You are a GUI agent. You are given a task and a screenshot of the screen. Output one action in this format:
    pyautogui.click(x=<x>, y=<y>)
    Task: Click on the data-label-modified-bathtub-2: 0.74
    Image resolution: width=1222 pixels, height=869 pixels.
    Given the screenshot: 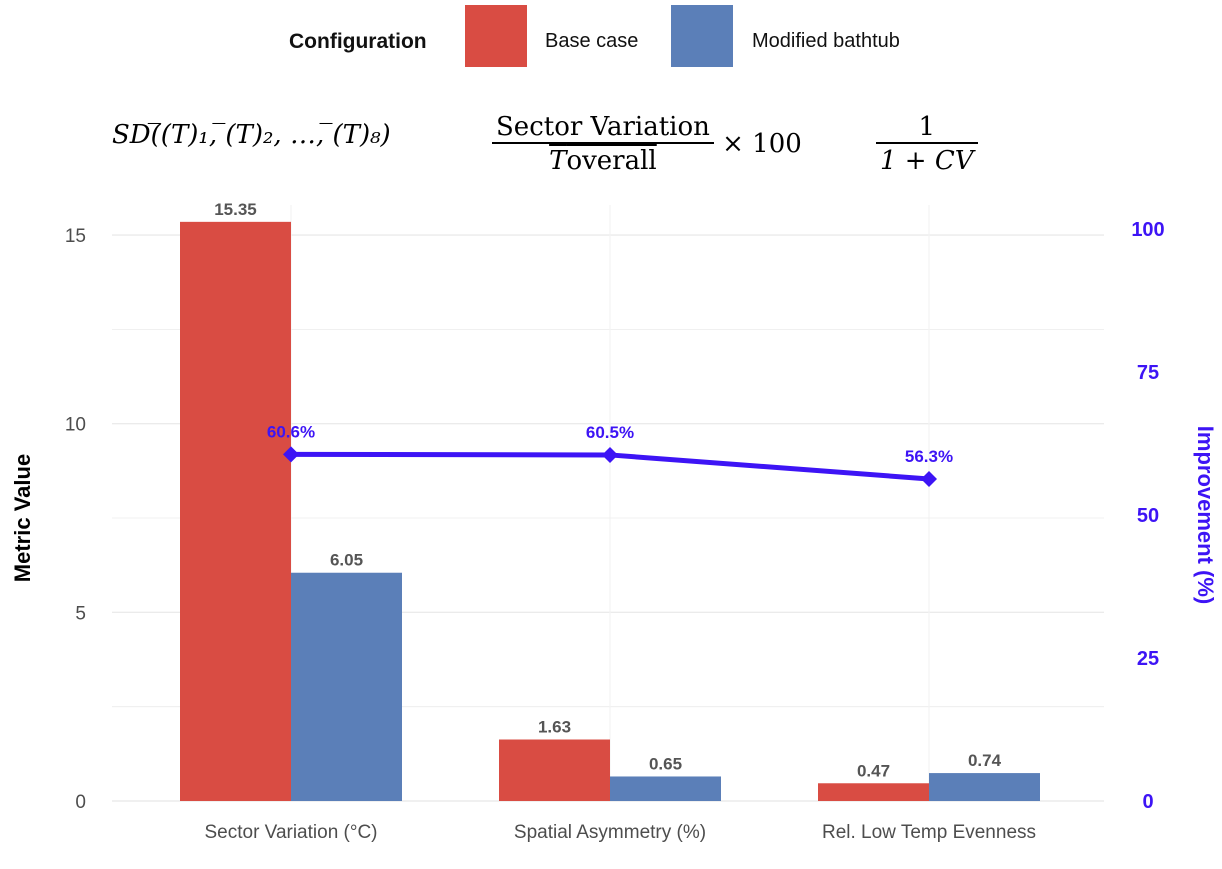 What is the action you would take?
    pyautogui.click(x=985, y=760)
    